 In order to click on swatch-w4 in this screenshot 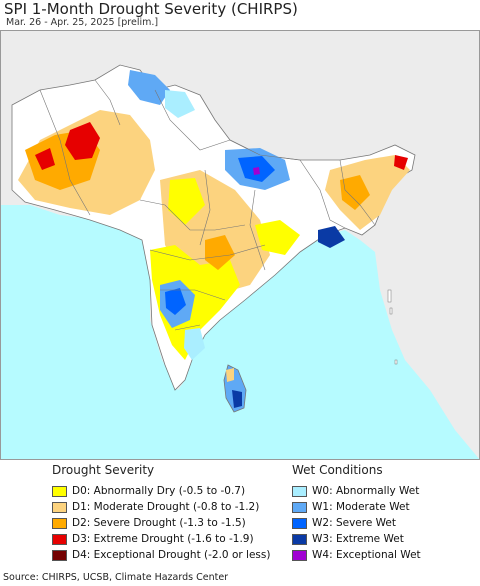, I will do `click(299, 555)`.